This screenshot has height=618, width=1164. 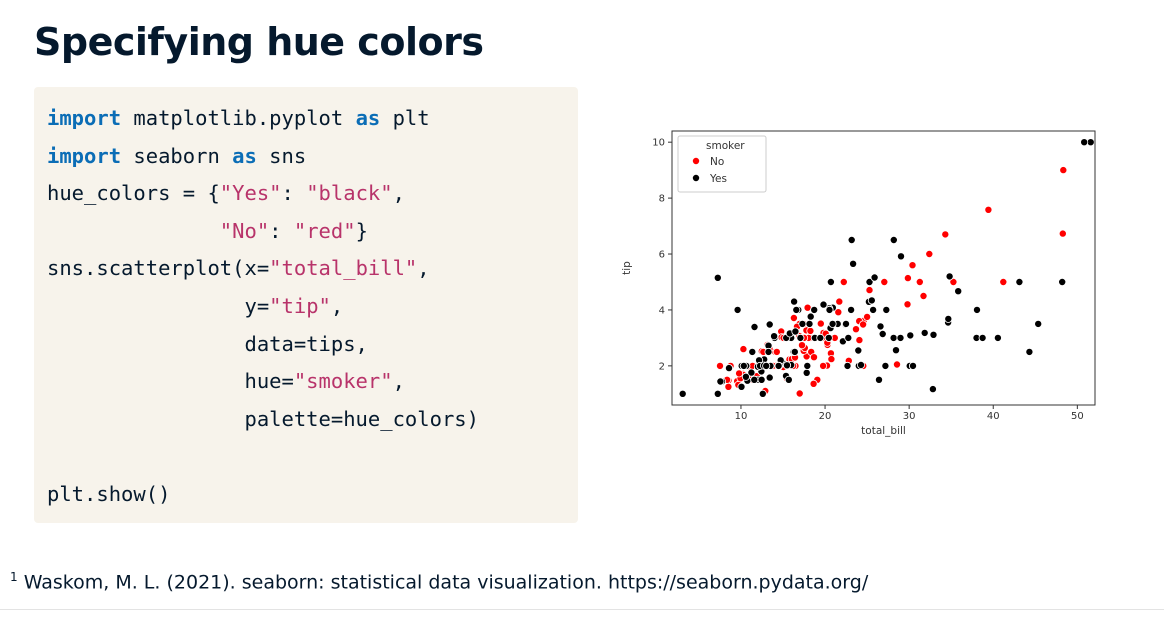 I want to click on code-keyword: import, so click(x=84, y=155).